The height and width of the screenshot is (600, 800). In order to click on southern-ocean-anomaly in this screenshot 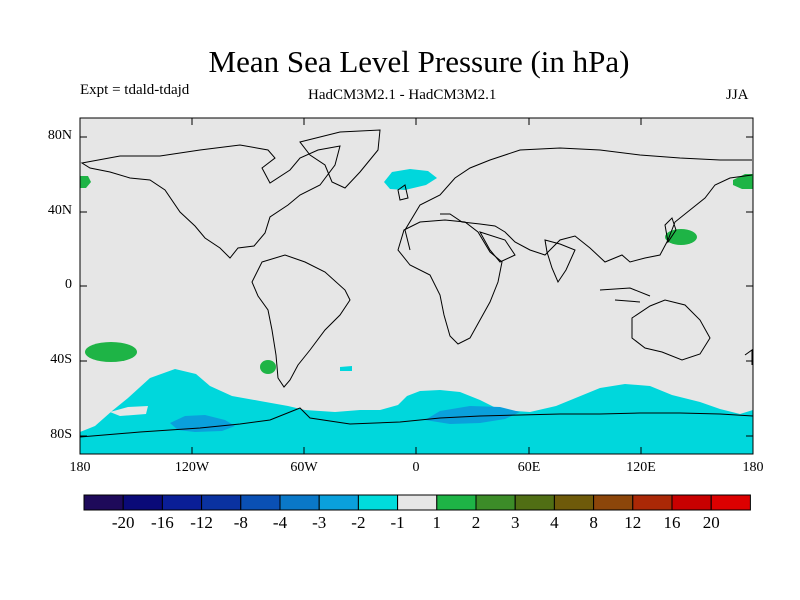, I will do `click(416, 411)`.